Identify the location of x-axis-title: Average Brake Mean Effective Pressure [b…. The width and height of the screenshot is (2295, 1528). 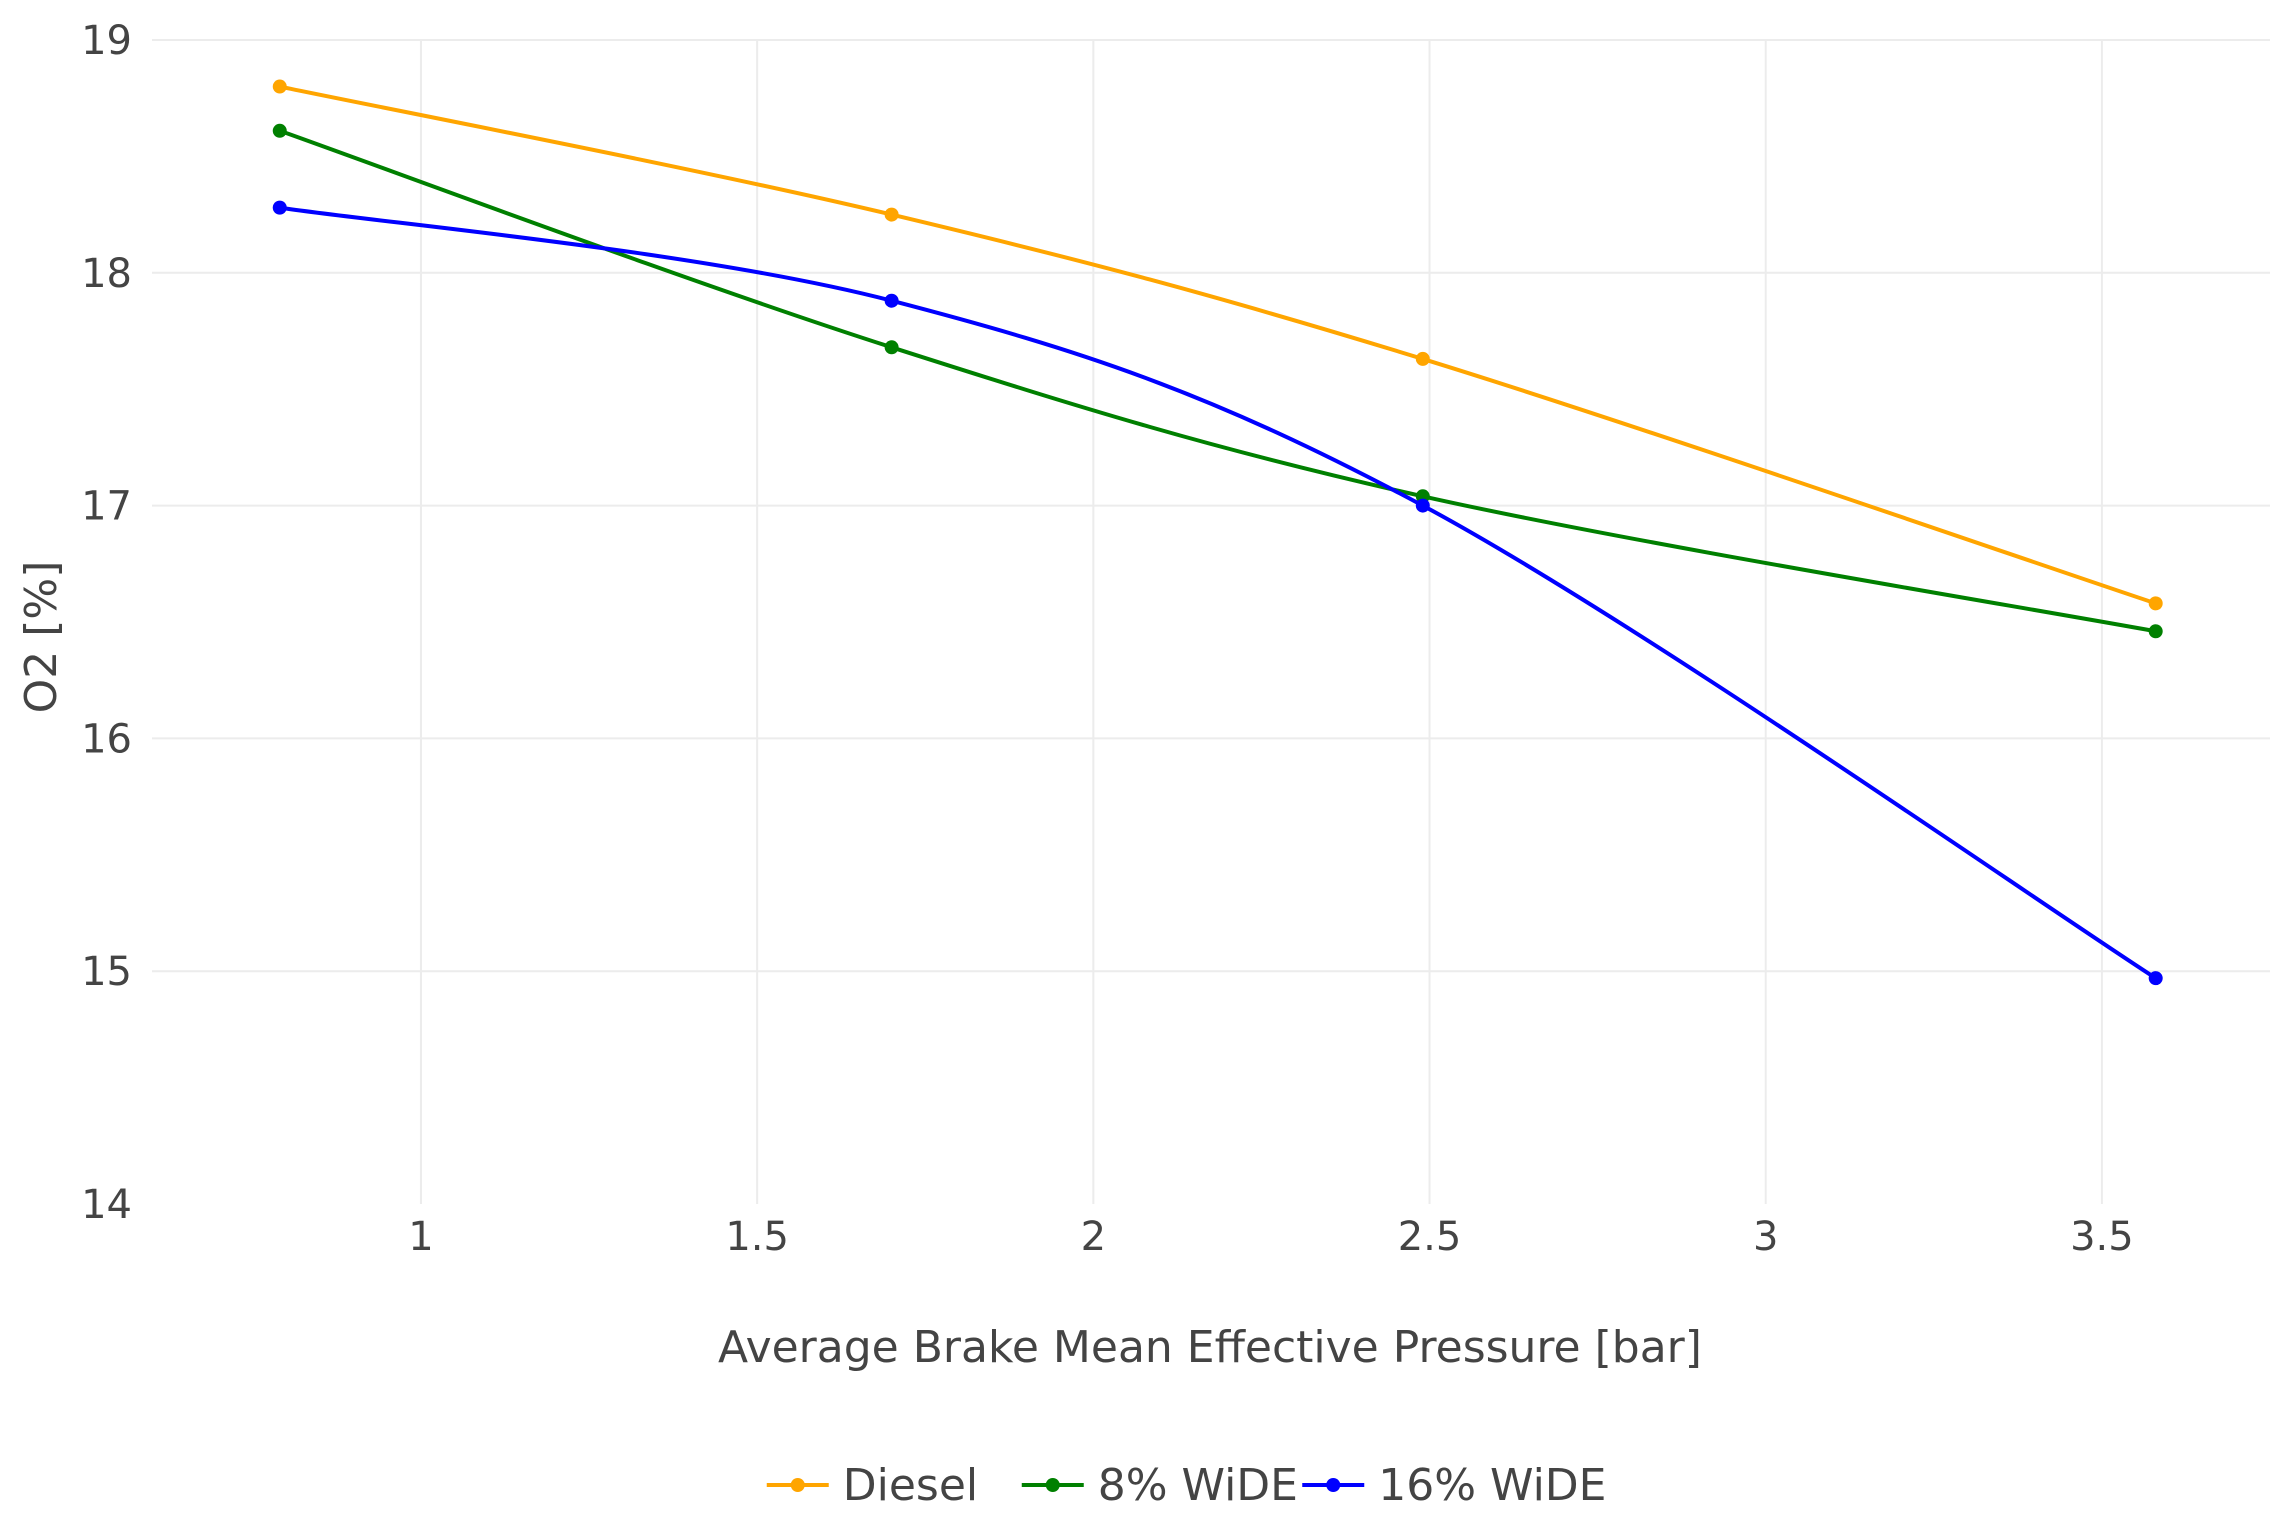
(1210, 1347).